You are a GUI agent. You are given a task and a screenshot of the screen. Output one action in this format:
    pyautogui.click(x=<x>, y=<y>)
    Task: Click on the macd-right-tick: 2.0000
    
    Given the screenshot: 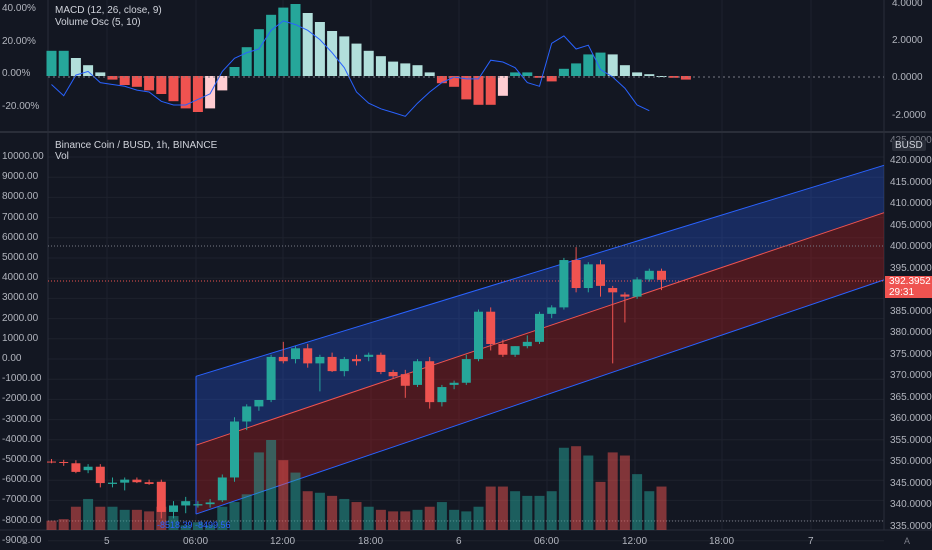 What is the action you would take?
    pyautogui.click(x=907, y=40)
    